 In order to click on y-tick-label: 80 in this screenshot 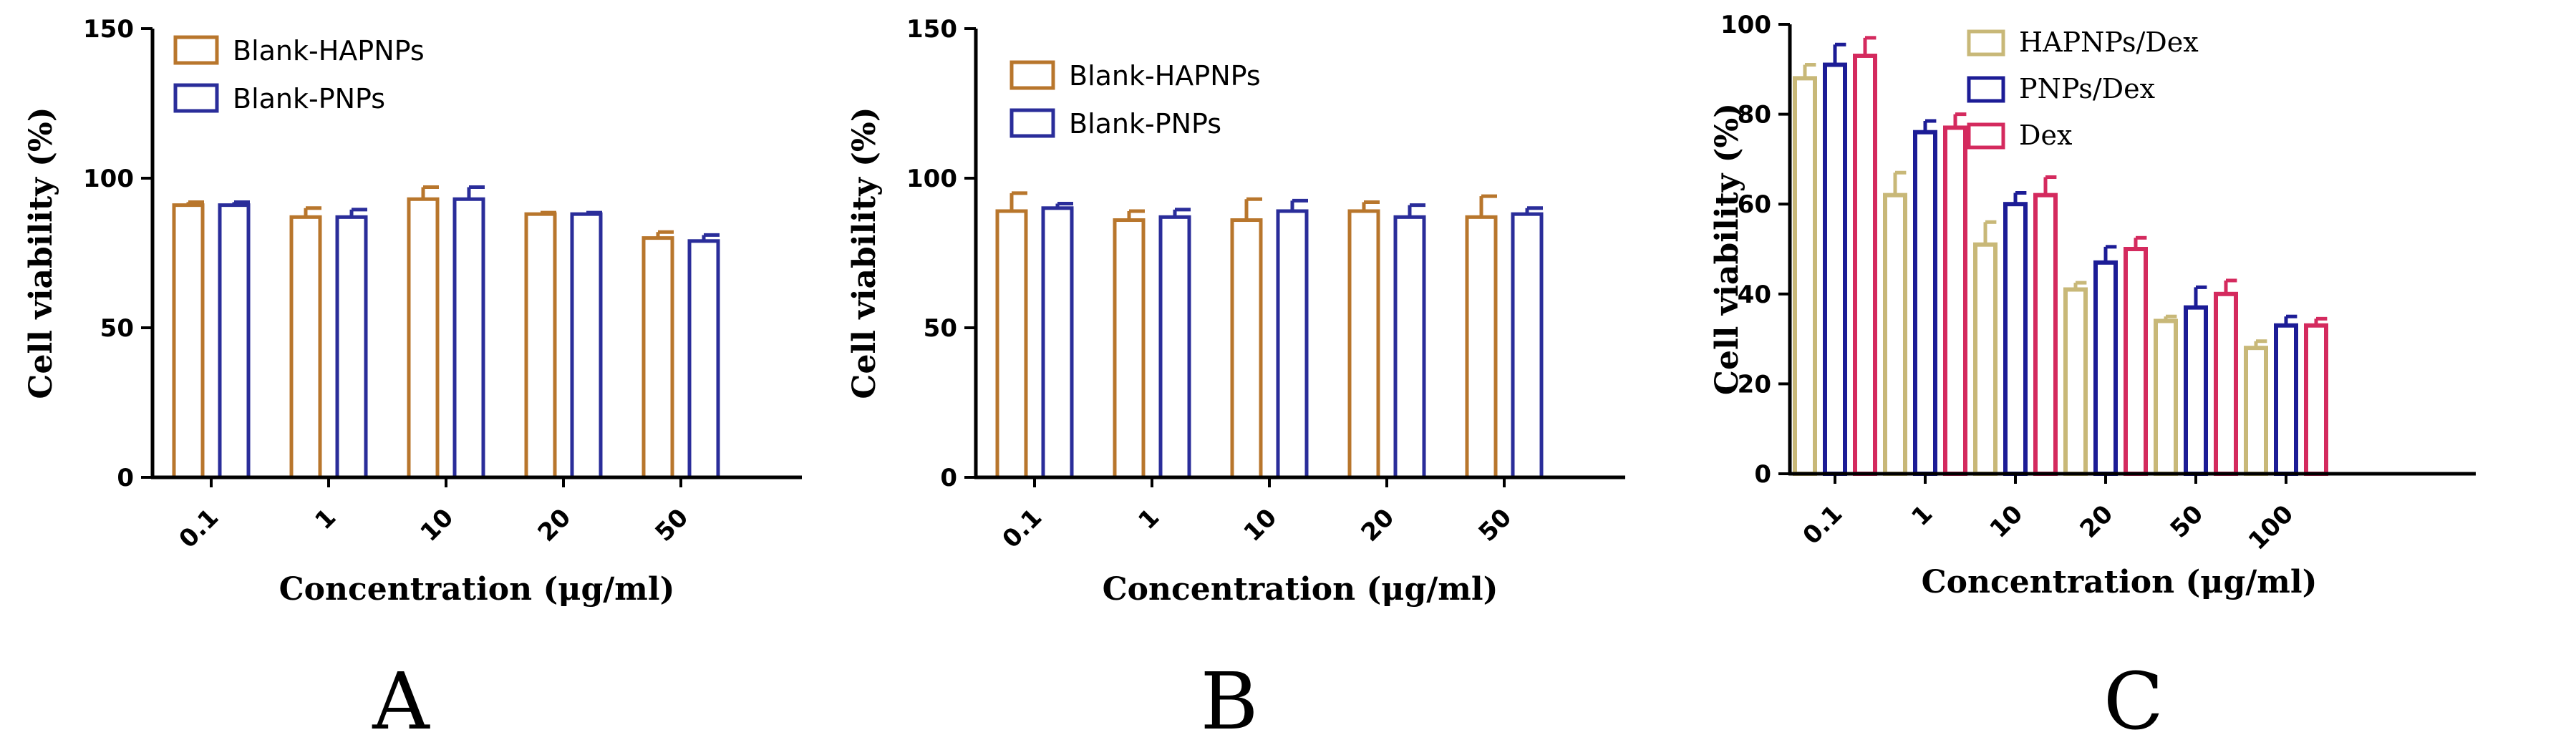, I will do `click(1755, 115)`.